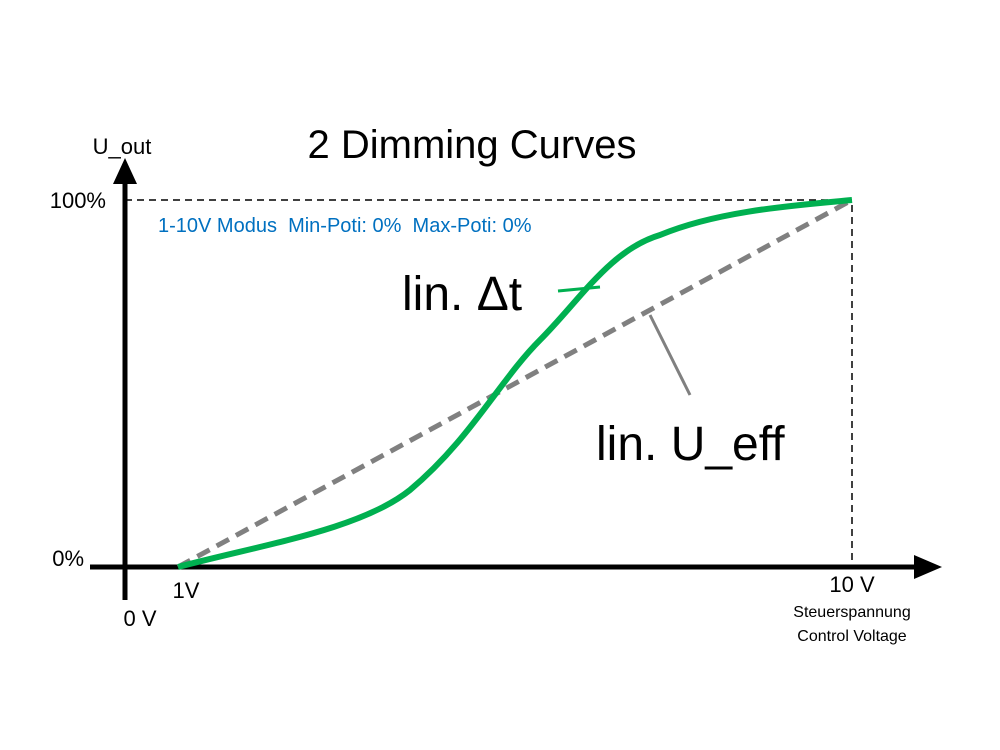 The image size is (1000, 750). I want to click on leader-ueff, so click(670, 355).